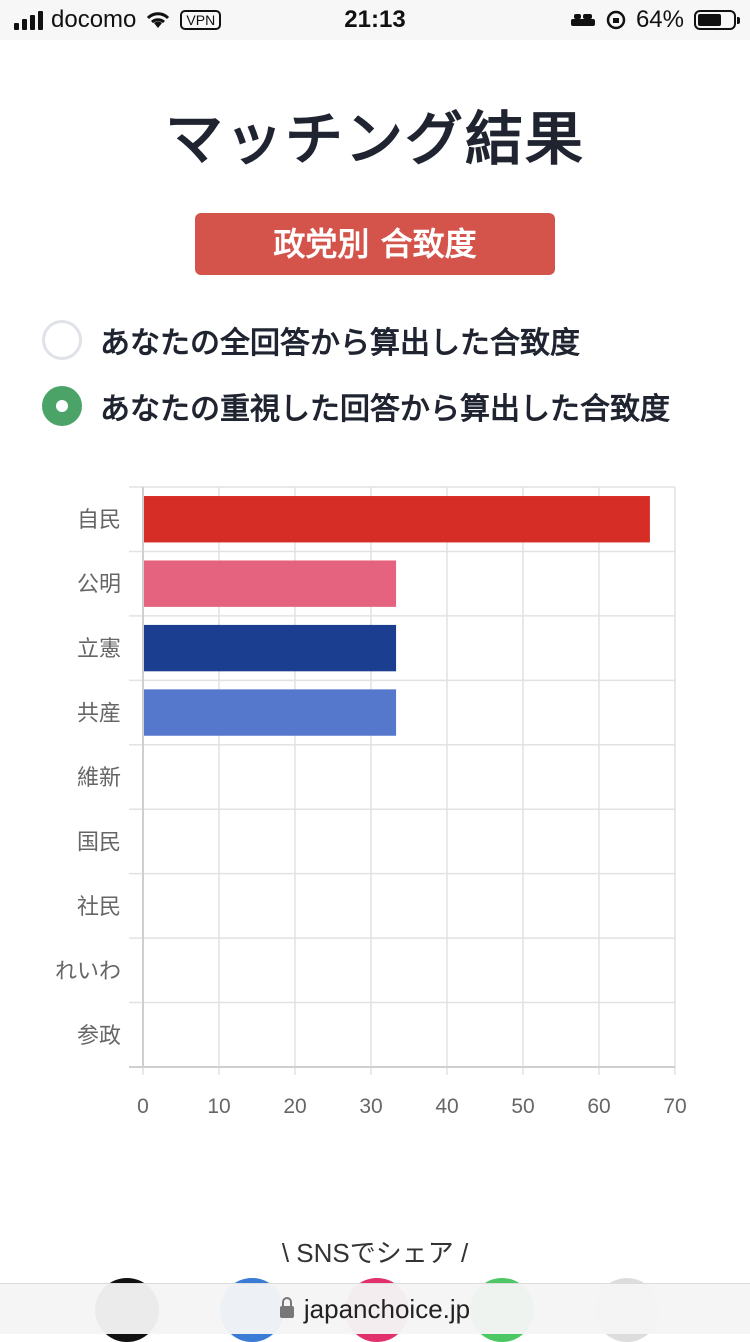  I want to click on x-tick-label: 40, so click(446, 1106).